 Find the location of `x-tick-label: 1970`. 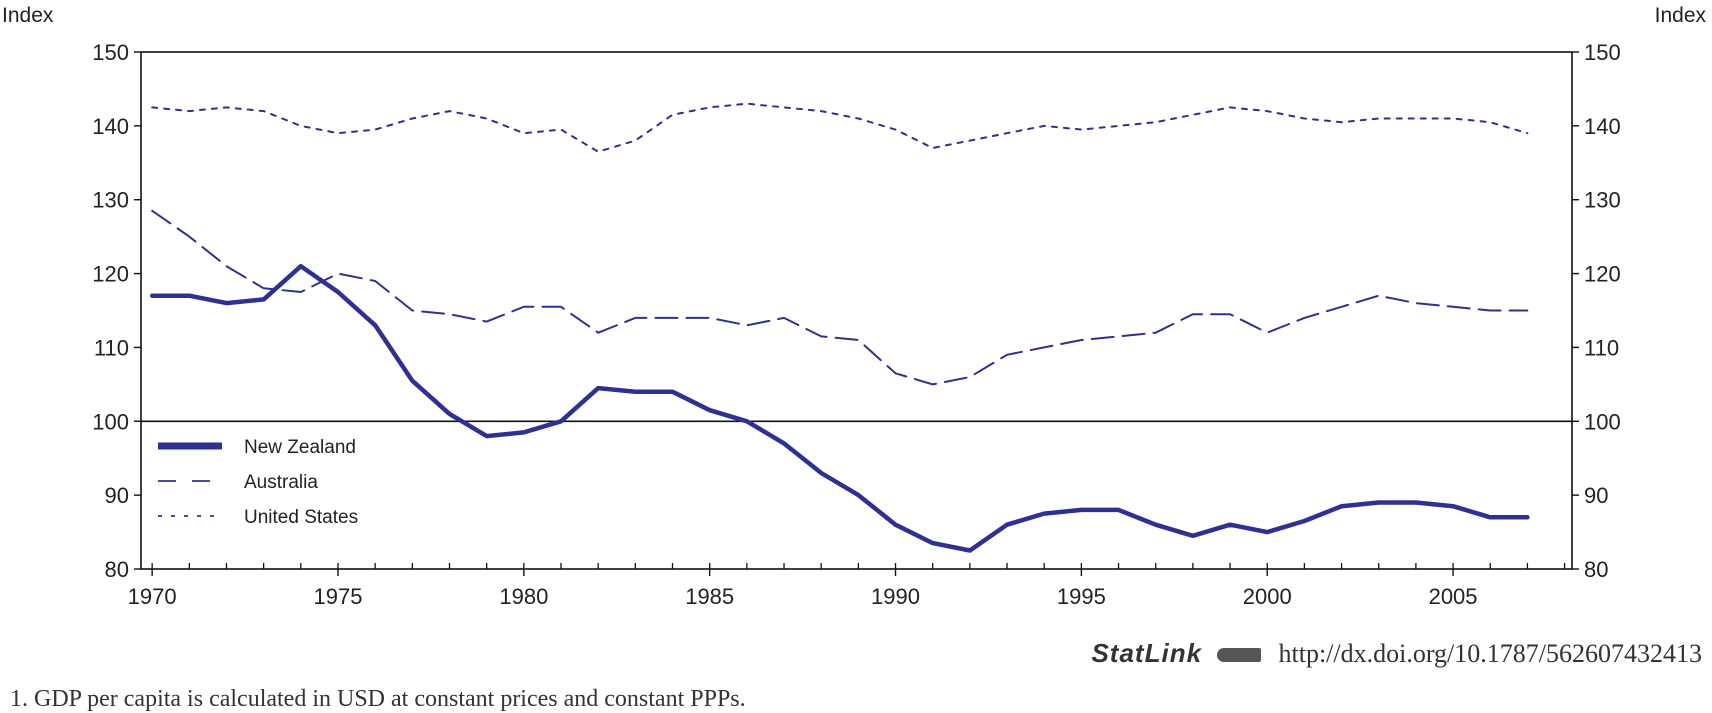

x-tick-label: 1970 is located at coordinates (152, 596).